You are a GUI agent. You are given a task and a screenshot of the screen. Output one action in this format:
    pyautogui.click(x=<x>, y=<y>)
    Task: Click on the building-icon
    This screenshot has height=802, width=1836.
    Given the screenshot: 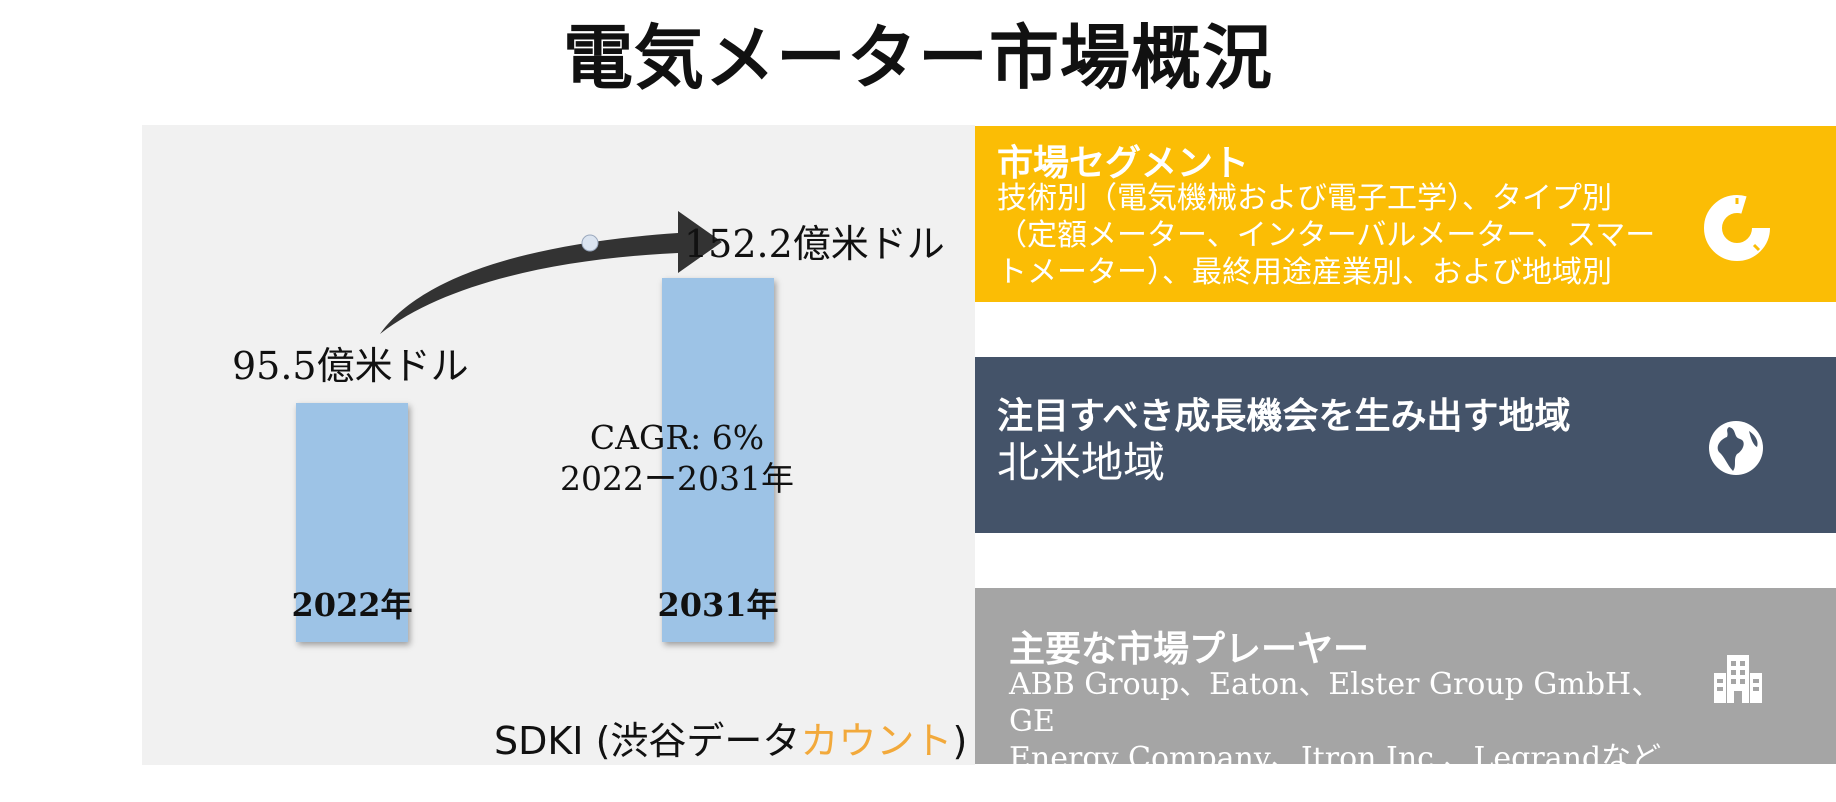 What is the action you would take?
    pyautogui.click(x=1738, y=679)
    